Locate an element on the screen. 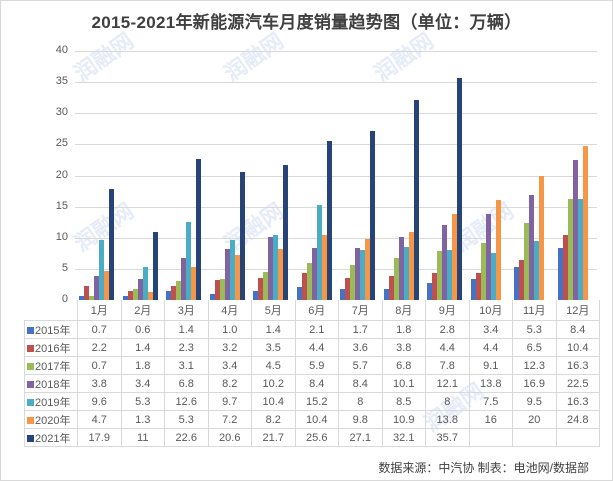 The image size is (613, 481). table-cell: 16.9 is located at coordinates (534, 383).